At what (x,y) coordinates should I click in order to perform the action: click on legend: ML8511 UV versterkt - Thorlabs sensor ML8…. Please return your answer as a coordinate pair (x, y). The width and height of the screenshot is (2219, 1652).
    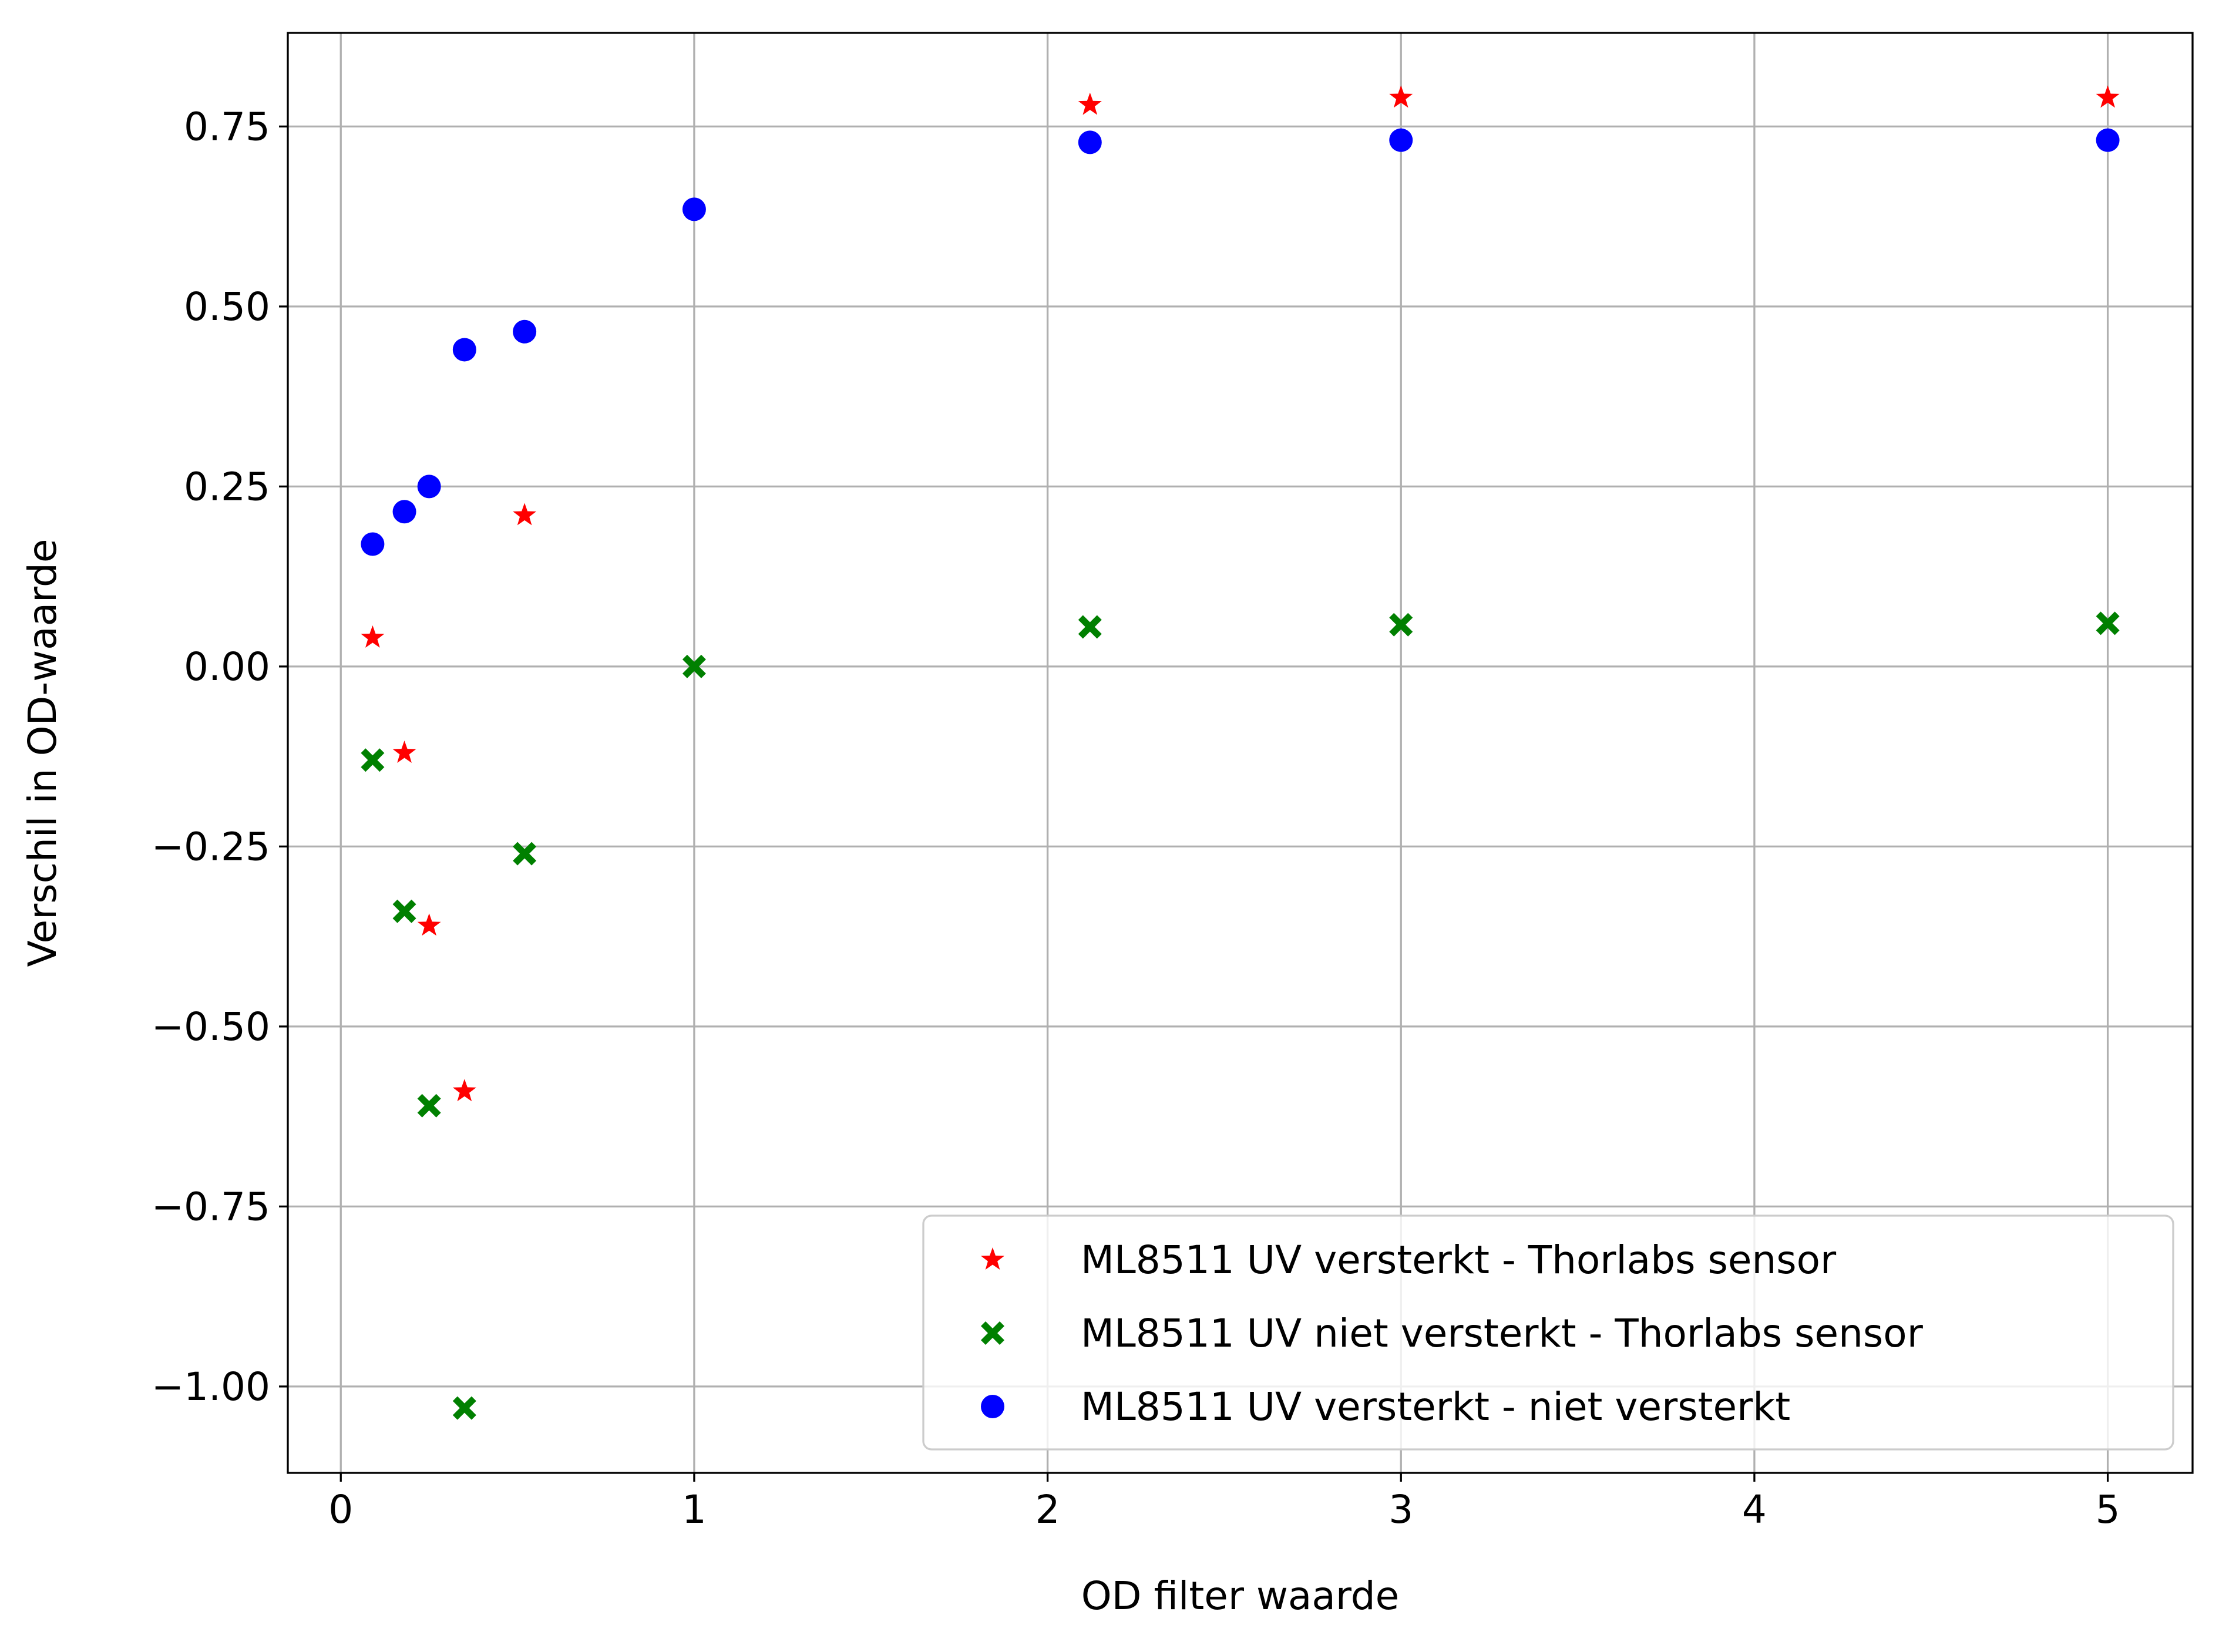
    Looking at the image, I should click on (1548, 1333).